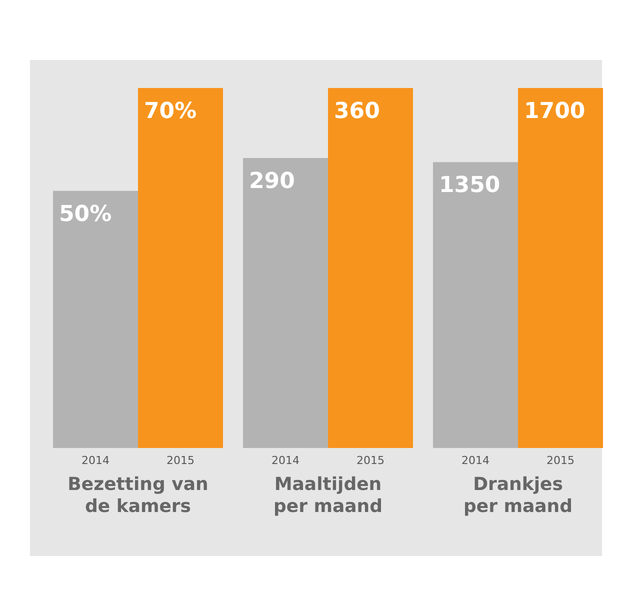 The image size is (632, 616). I want to click on data-label: 1350, so click(469, 185).